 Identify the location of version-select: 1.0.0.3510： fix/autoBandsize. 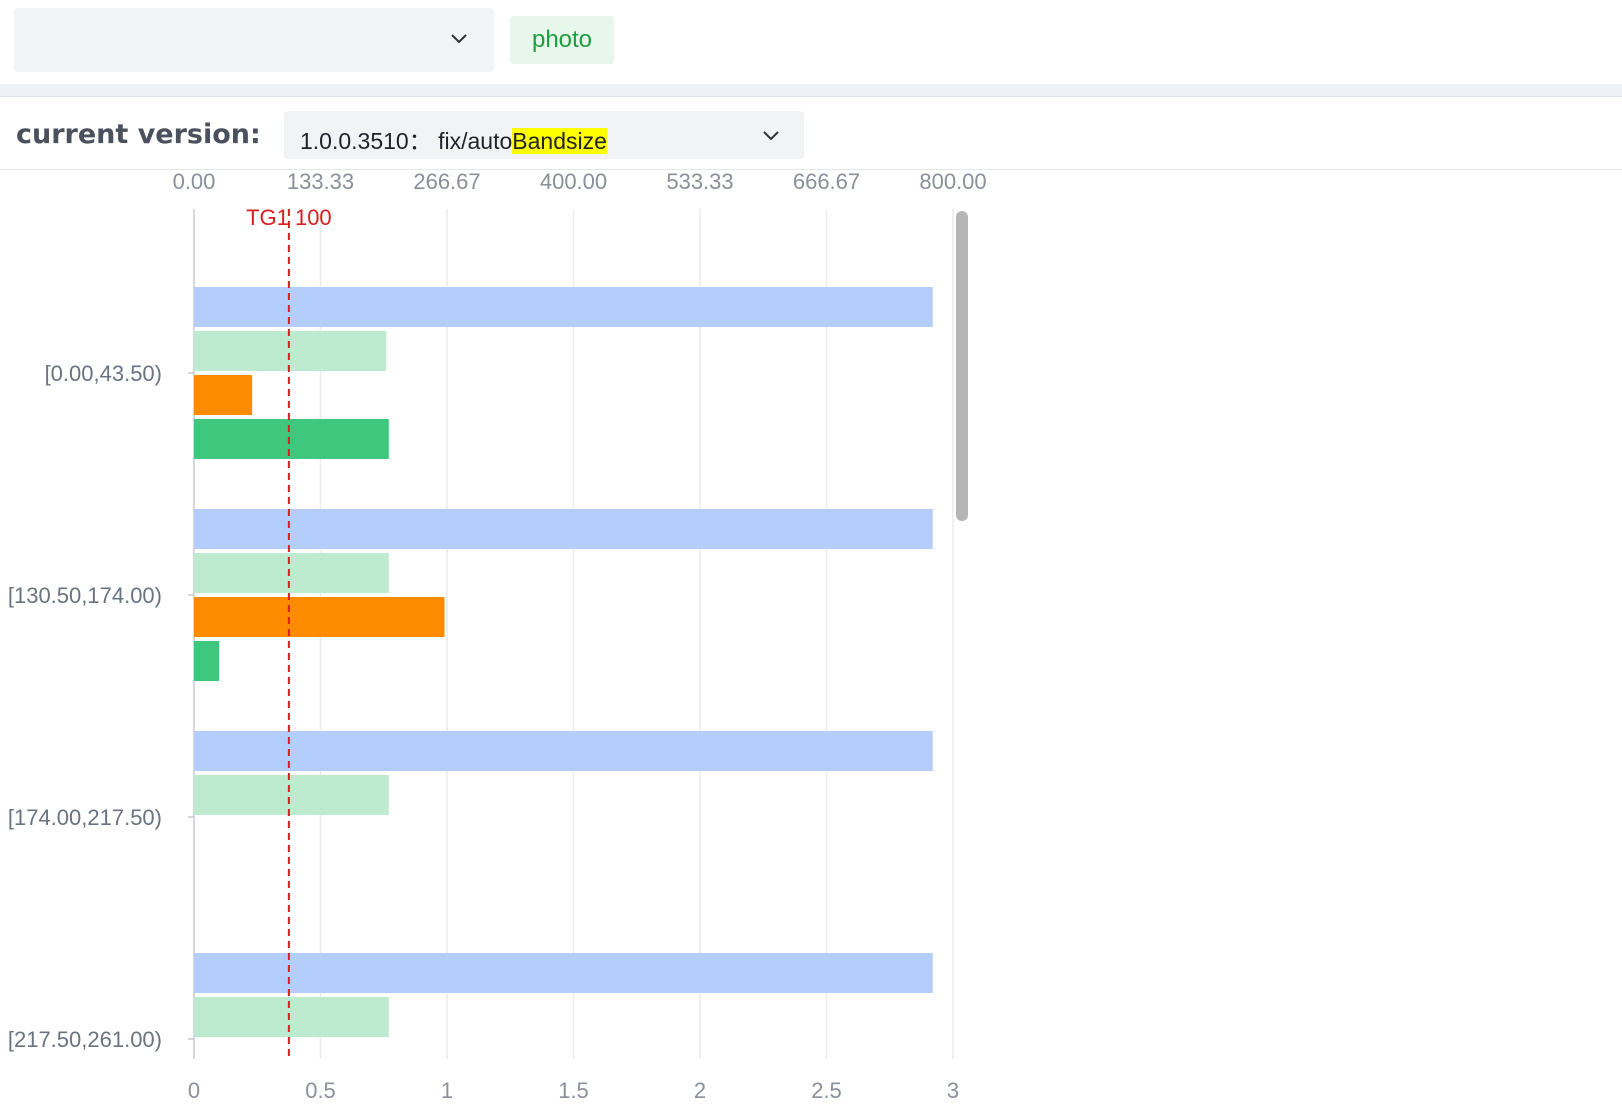
(544, 135).